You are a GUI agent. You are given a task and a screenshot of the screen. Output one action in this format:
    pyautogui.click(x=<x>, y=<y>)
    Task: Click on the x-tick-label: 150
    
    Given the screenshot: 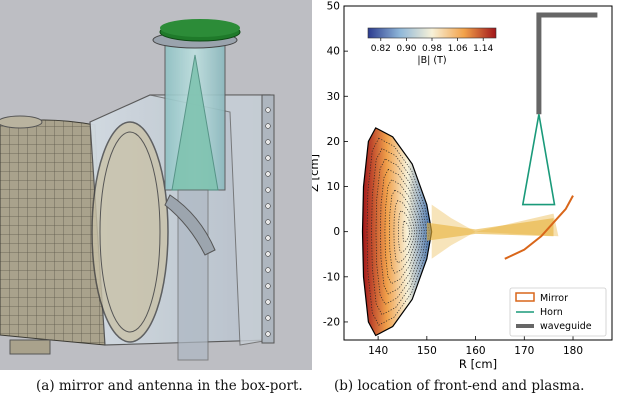 What is the action you would take?
    pyautogui.click(x=427, y=351)
    